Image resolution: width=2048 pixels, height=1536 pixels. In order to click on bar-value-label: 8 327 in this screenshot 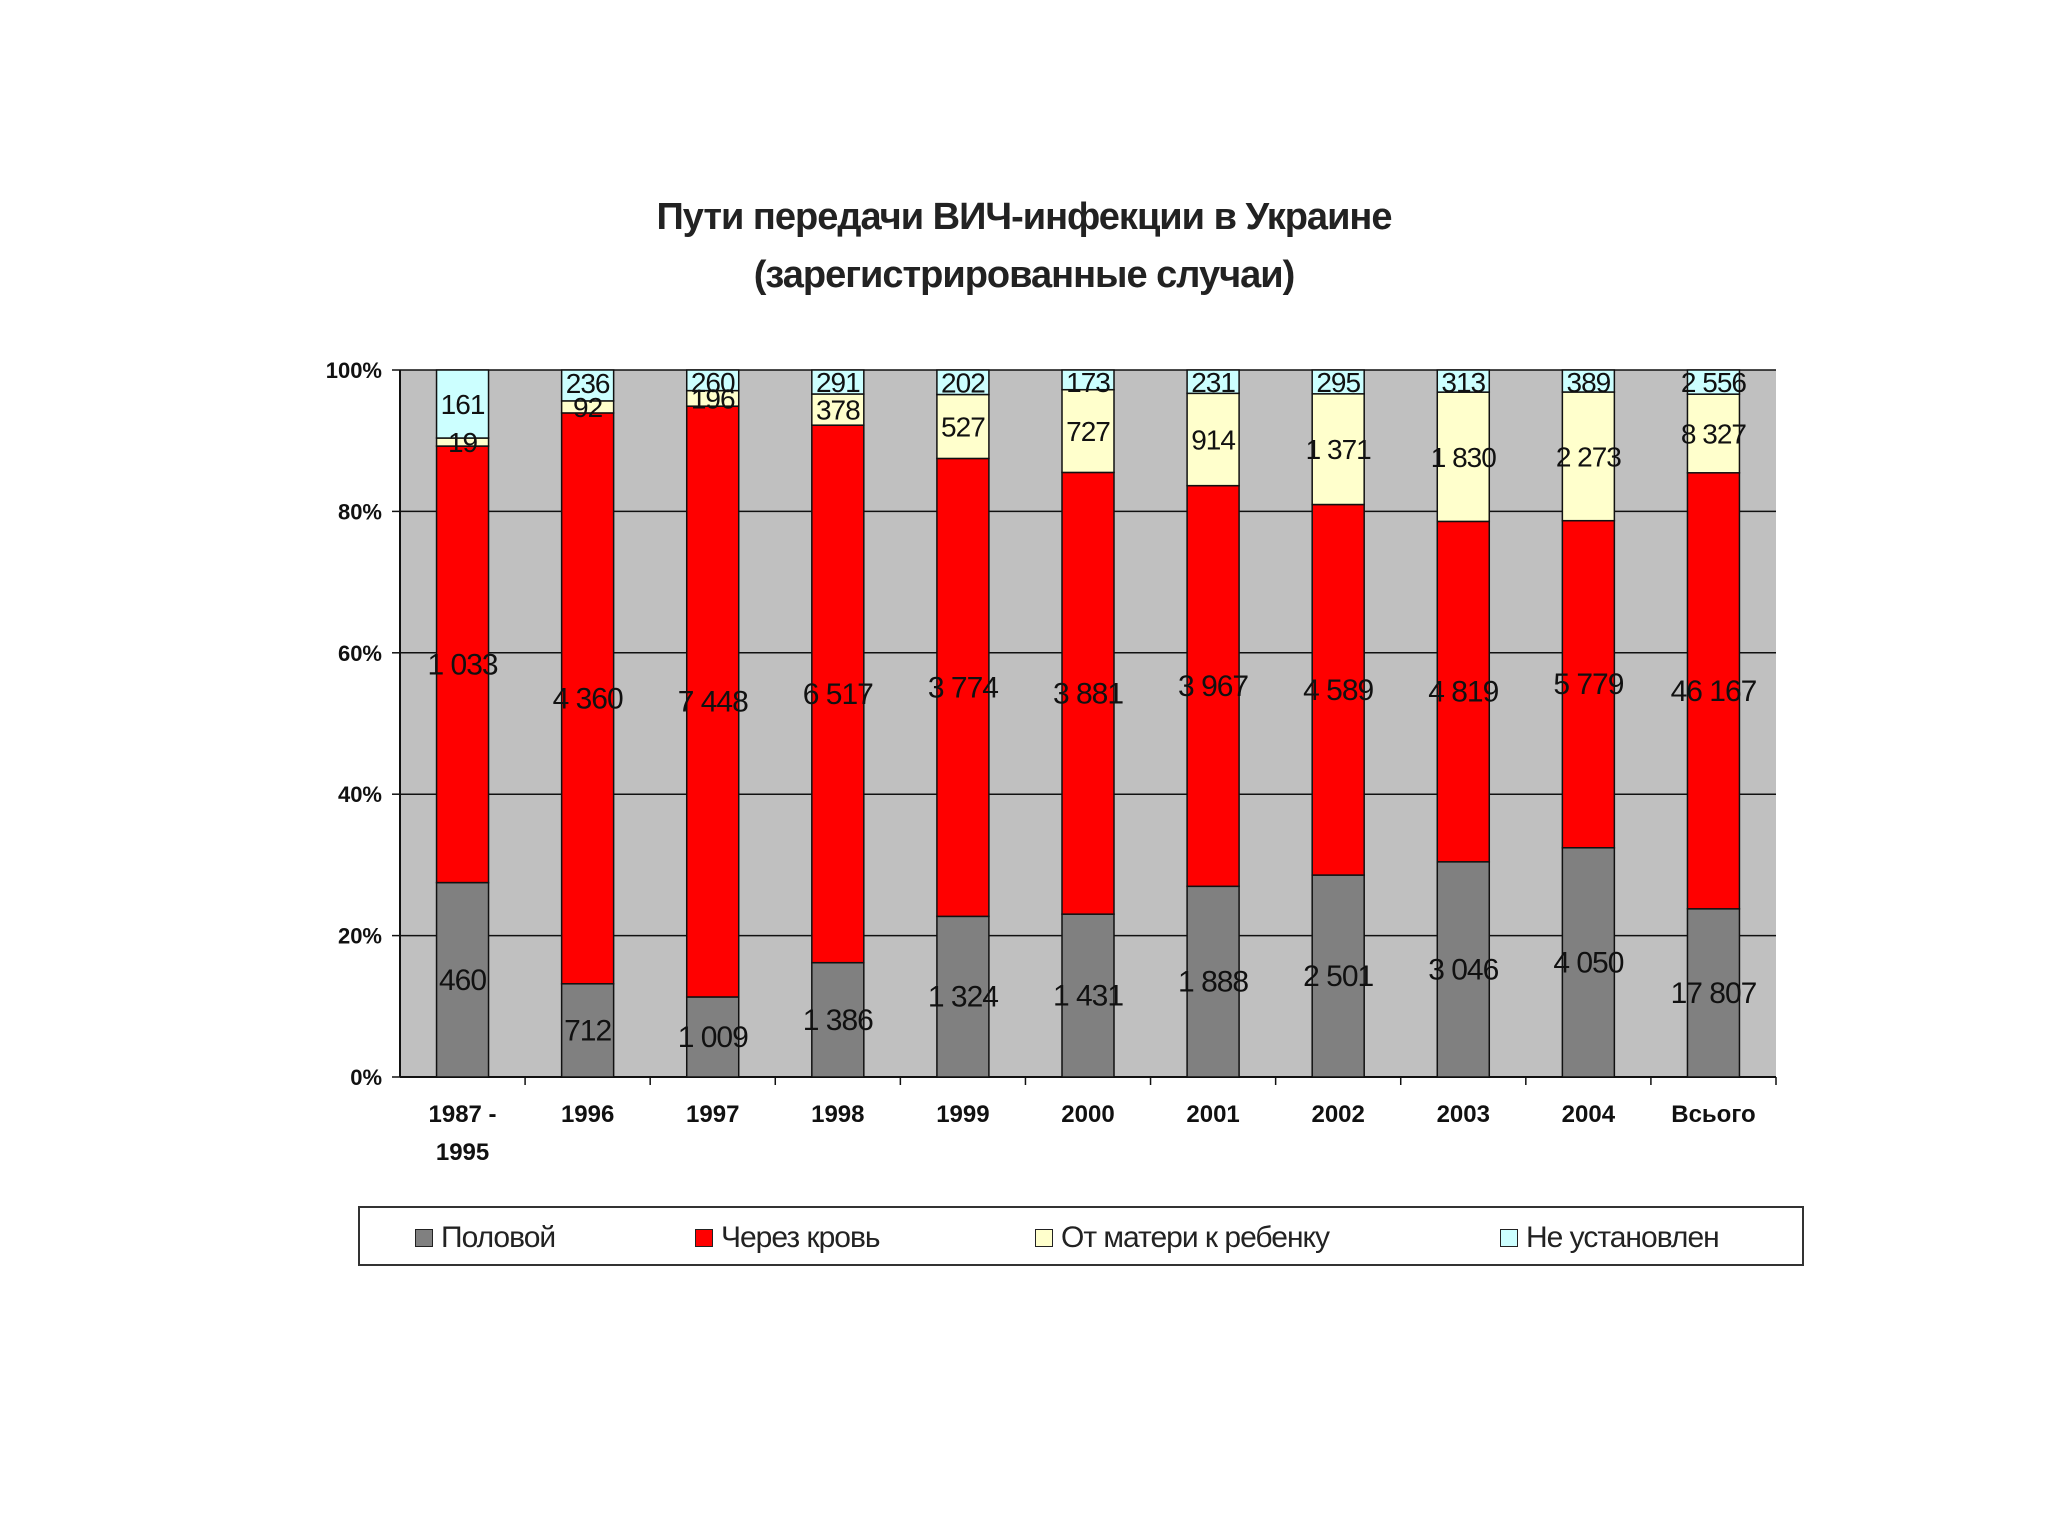, I will do `click(1713, 433)`.